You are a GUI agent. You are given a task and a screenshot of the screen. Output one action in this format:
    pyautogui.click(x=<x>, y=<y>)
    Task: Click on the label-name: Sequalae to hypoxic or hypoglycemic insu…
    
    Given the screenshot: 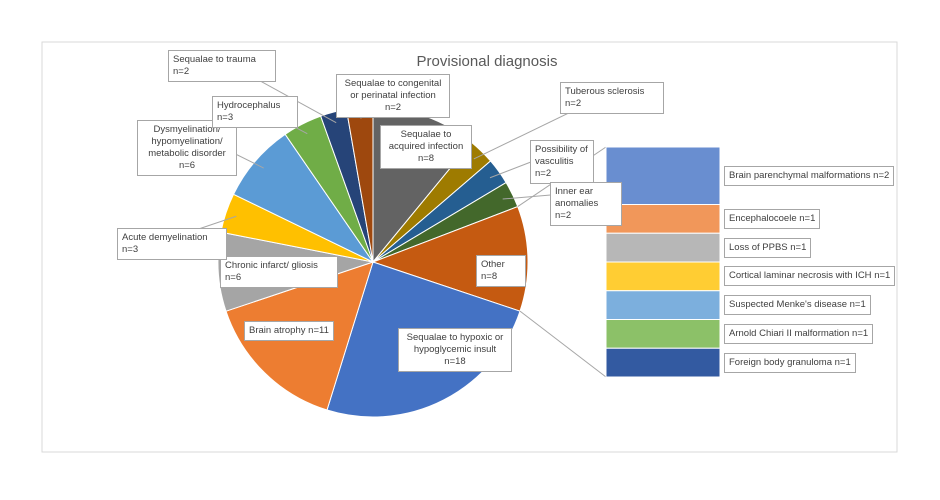 What is the action you would take?
    pyautogui.click(x=455, y=343)
    